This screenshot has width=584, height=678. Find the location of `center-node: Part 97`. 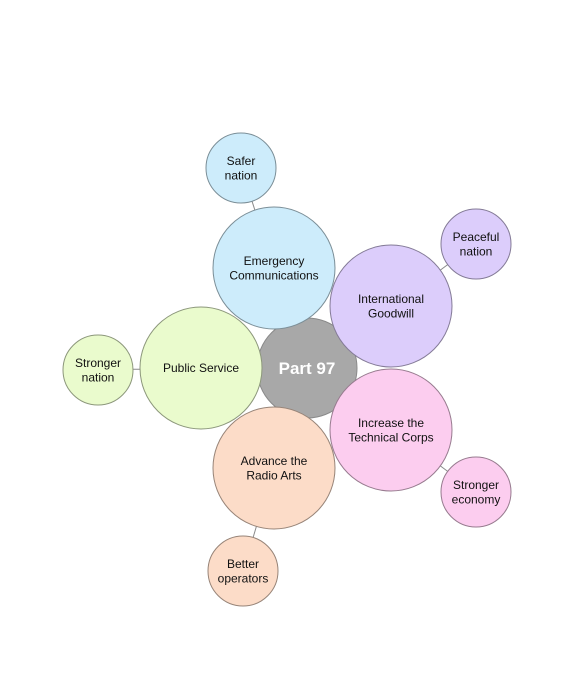

center-node: Part 97 is located at coordinates (307, 368).